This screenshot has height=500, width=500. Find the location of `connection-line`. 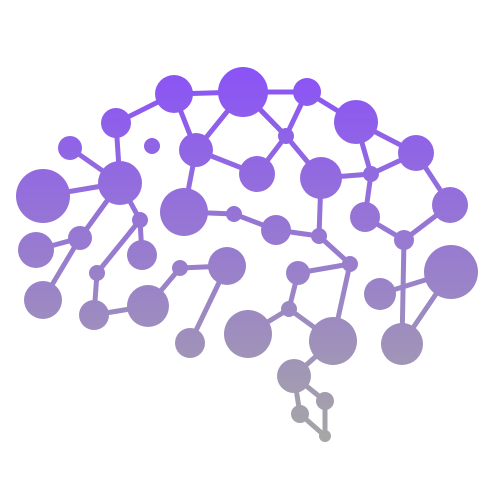

connection-line is located at coordinates (118, 246).